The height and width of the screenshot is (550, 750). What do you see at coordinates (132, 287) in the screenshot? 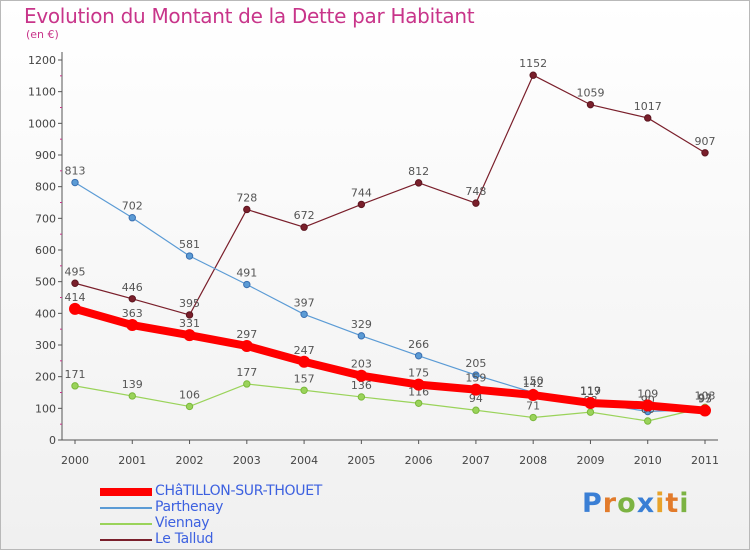
I see `data-label: 446` at bounding box center [132, 287].